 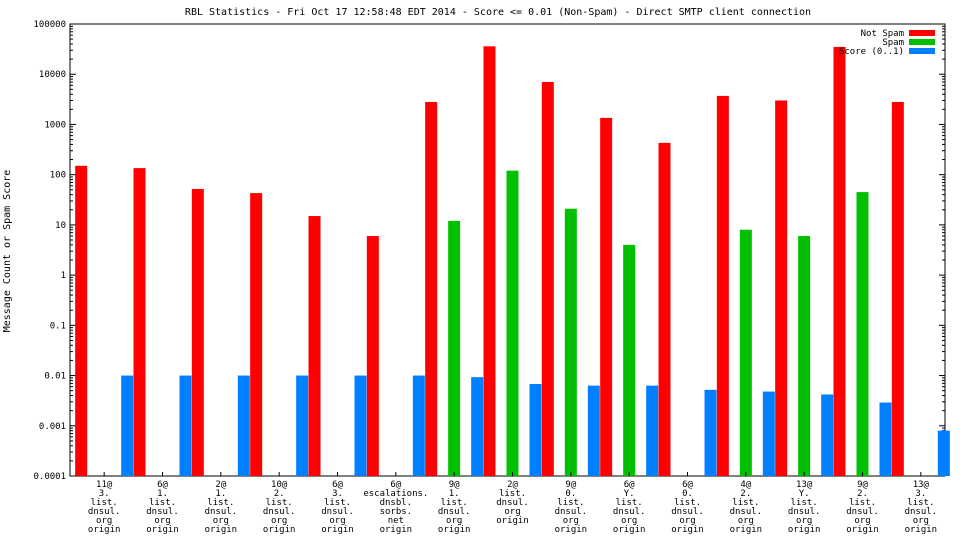 I want to click on category-label-line: sorbs., so click(x=396, y=512).